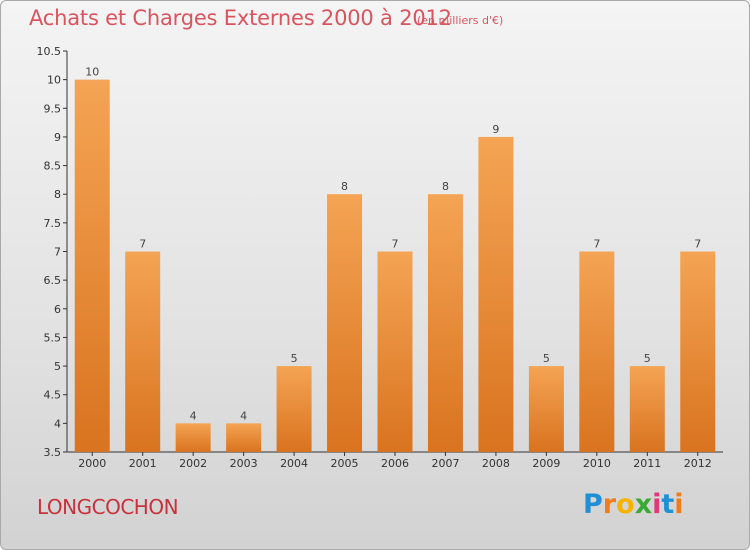  I want to click on x-tick-label: 2008, so click(496, 463).